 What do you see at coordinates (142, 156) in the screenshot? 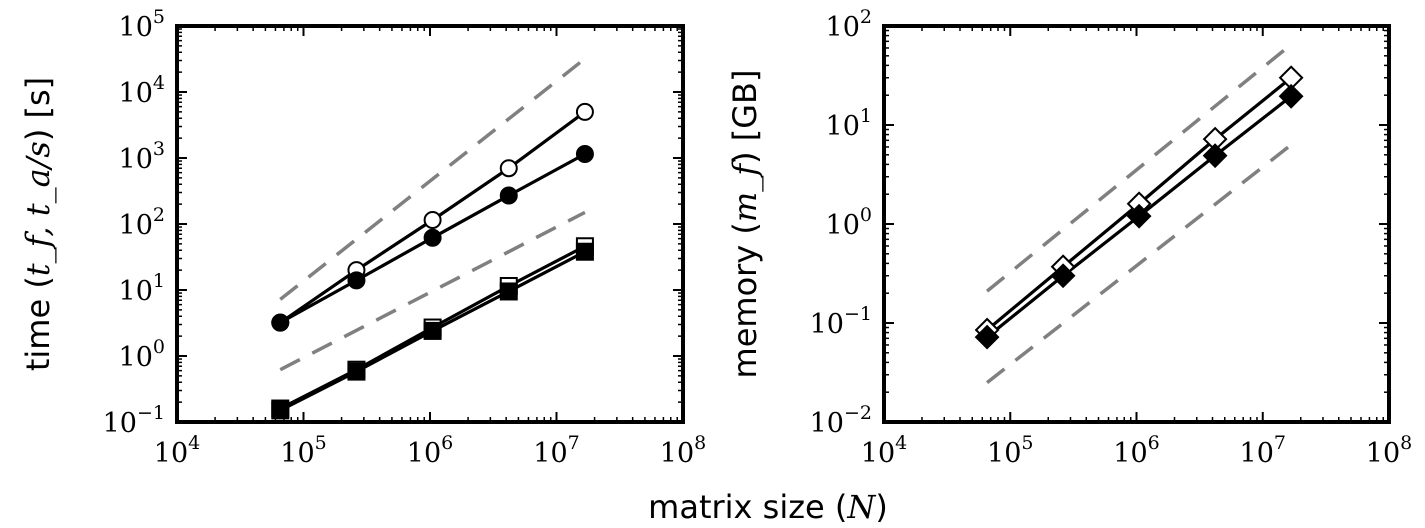
I see `y-tick-label: 10³` at bounding box center [142, 156].